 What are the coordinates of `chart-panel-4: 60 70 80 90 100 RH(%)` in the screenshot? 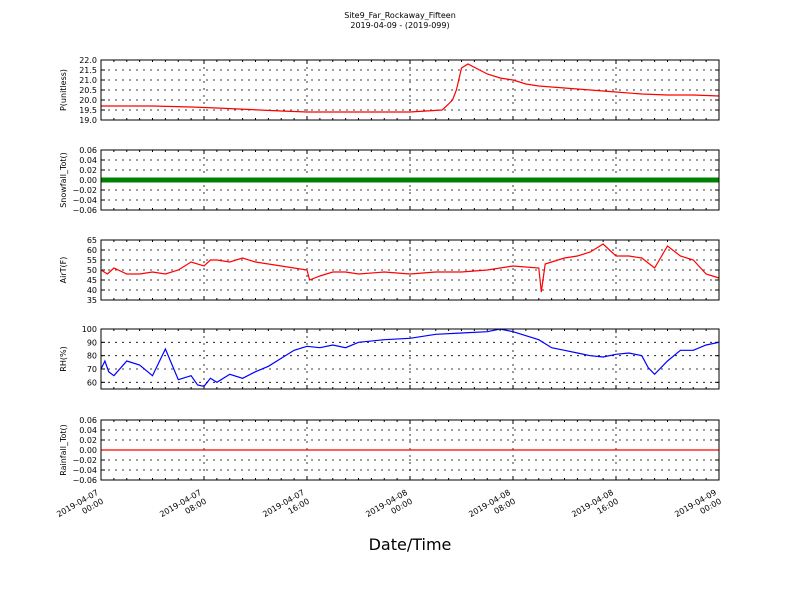 It's located at (389, 357).